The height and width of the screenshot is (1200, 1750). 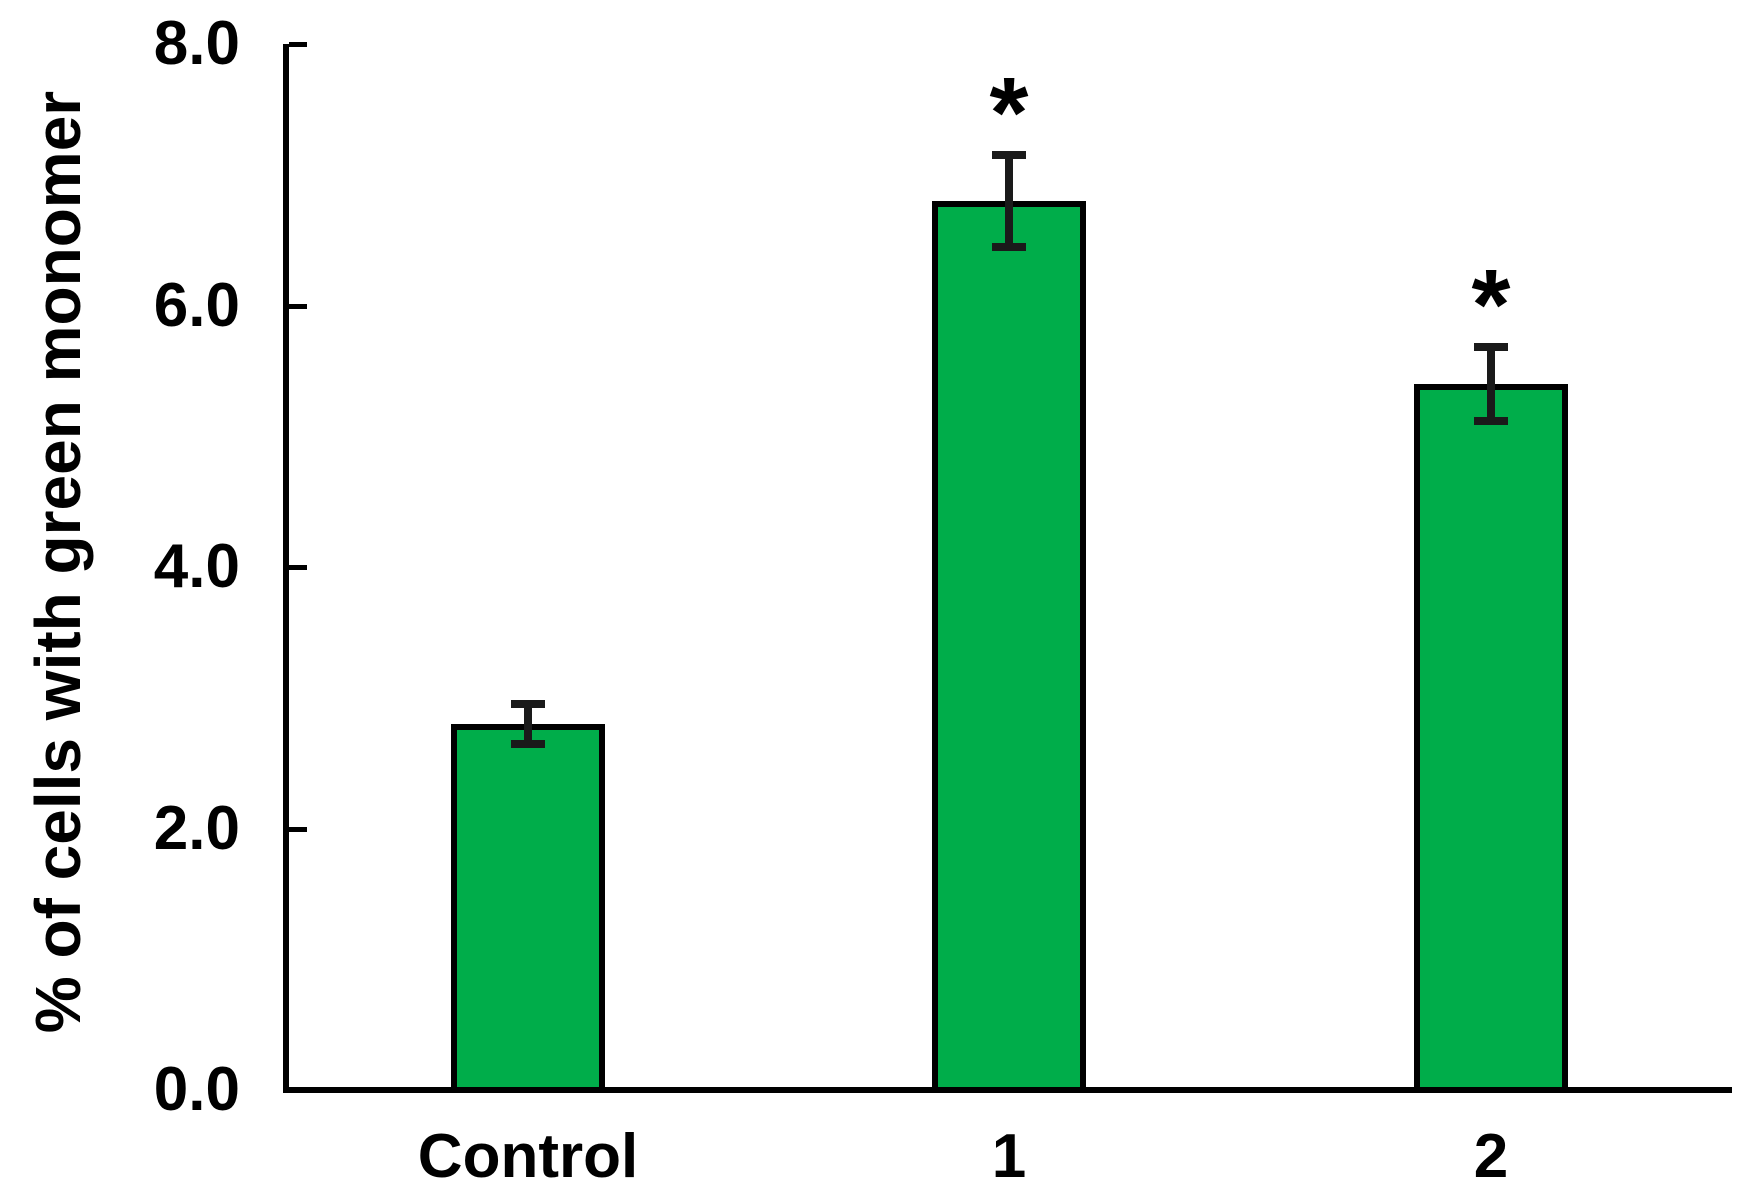 I want to click on x-axis-line, so click(x=1007, y=1090).